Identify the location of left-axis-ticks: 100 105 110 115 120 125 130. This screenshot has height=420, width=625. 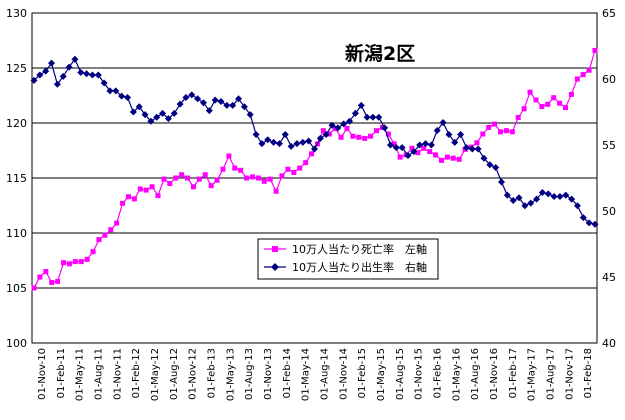
(16, 178).